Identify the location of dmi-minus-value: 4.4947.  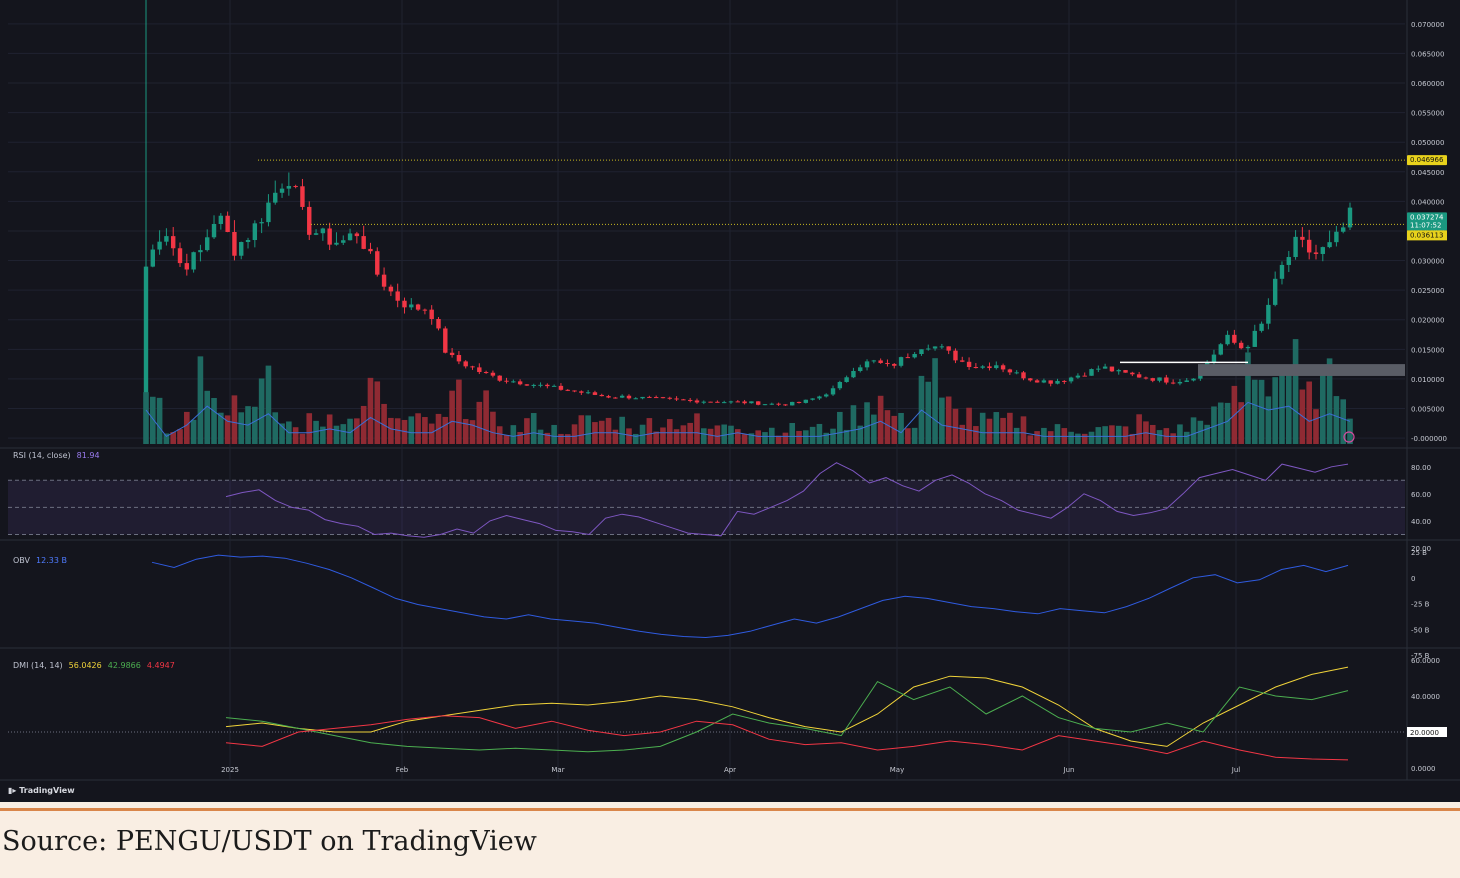
(160, 665).